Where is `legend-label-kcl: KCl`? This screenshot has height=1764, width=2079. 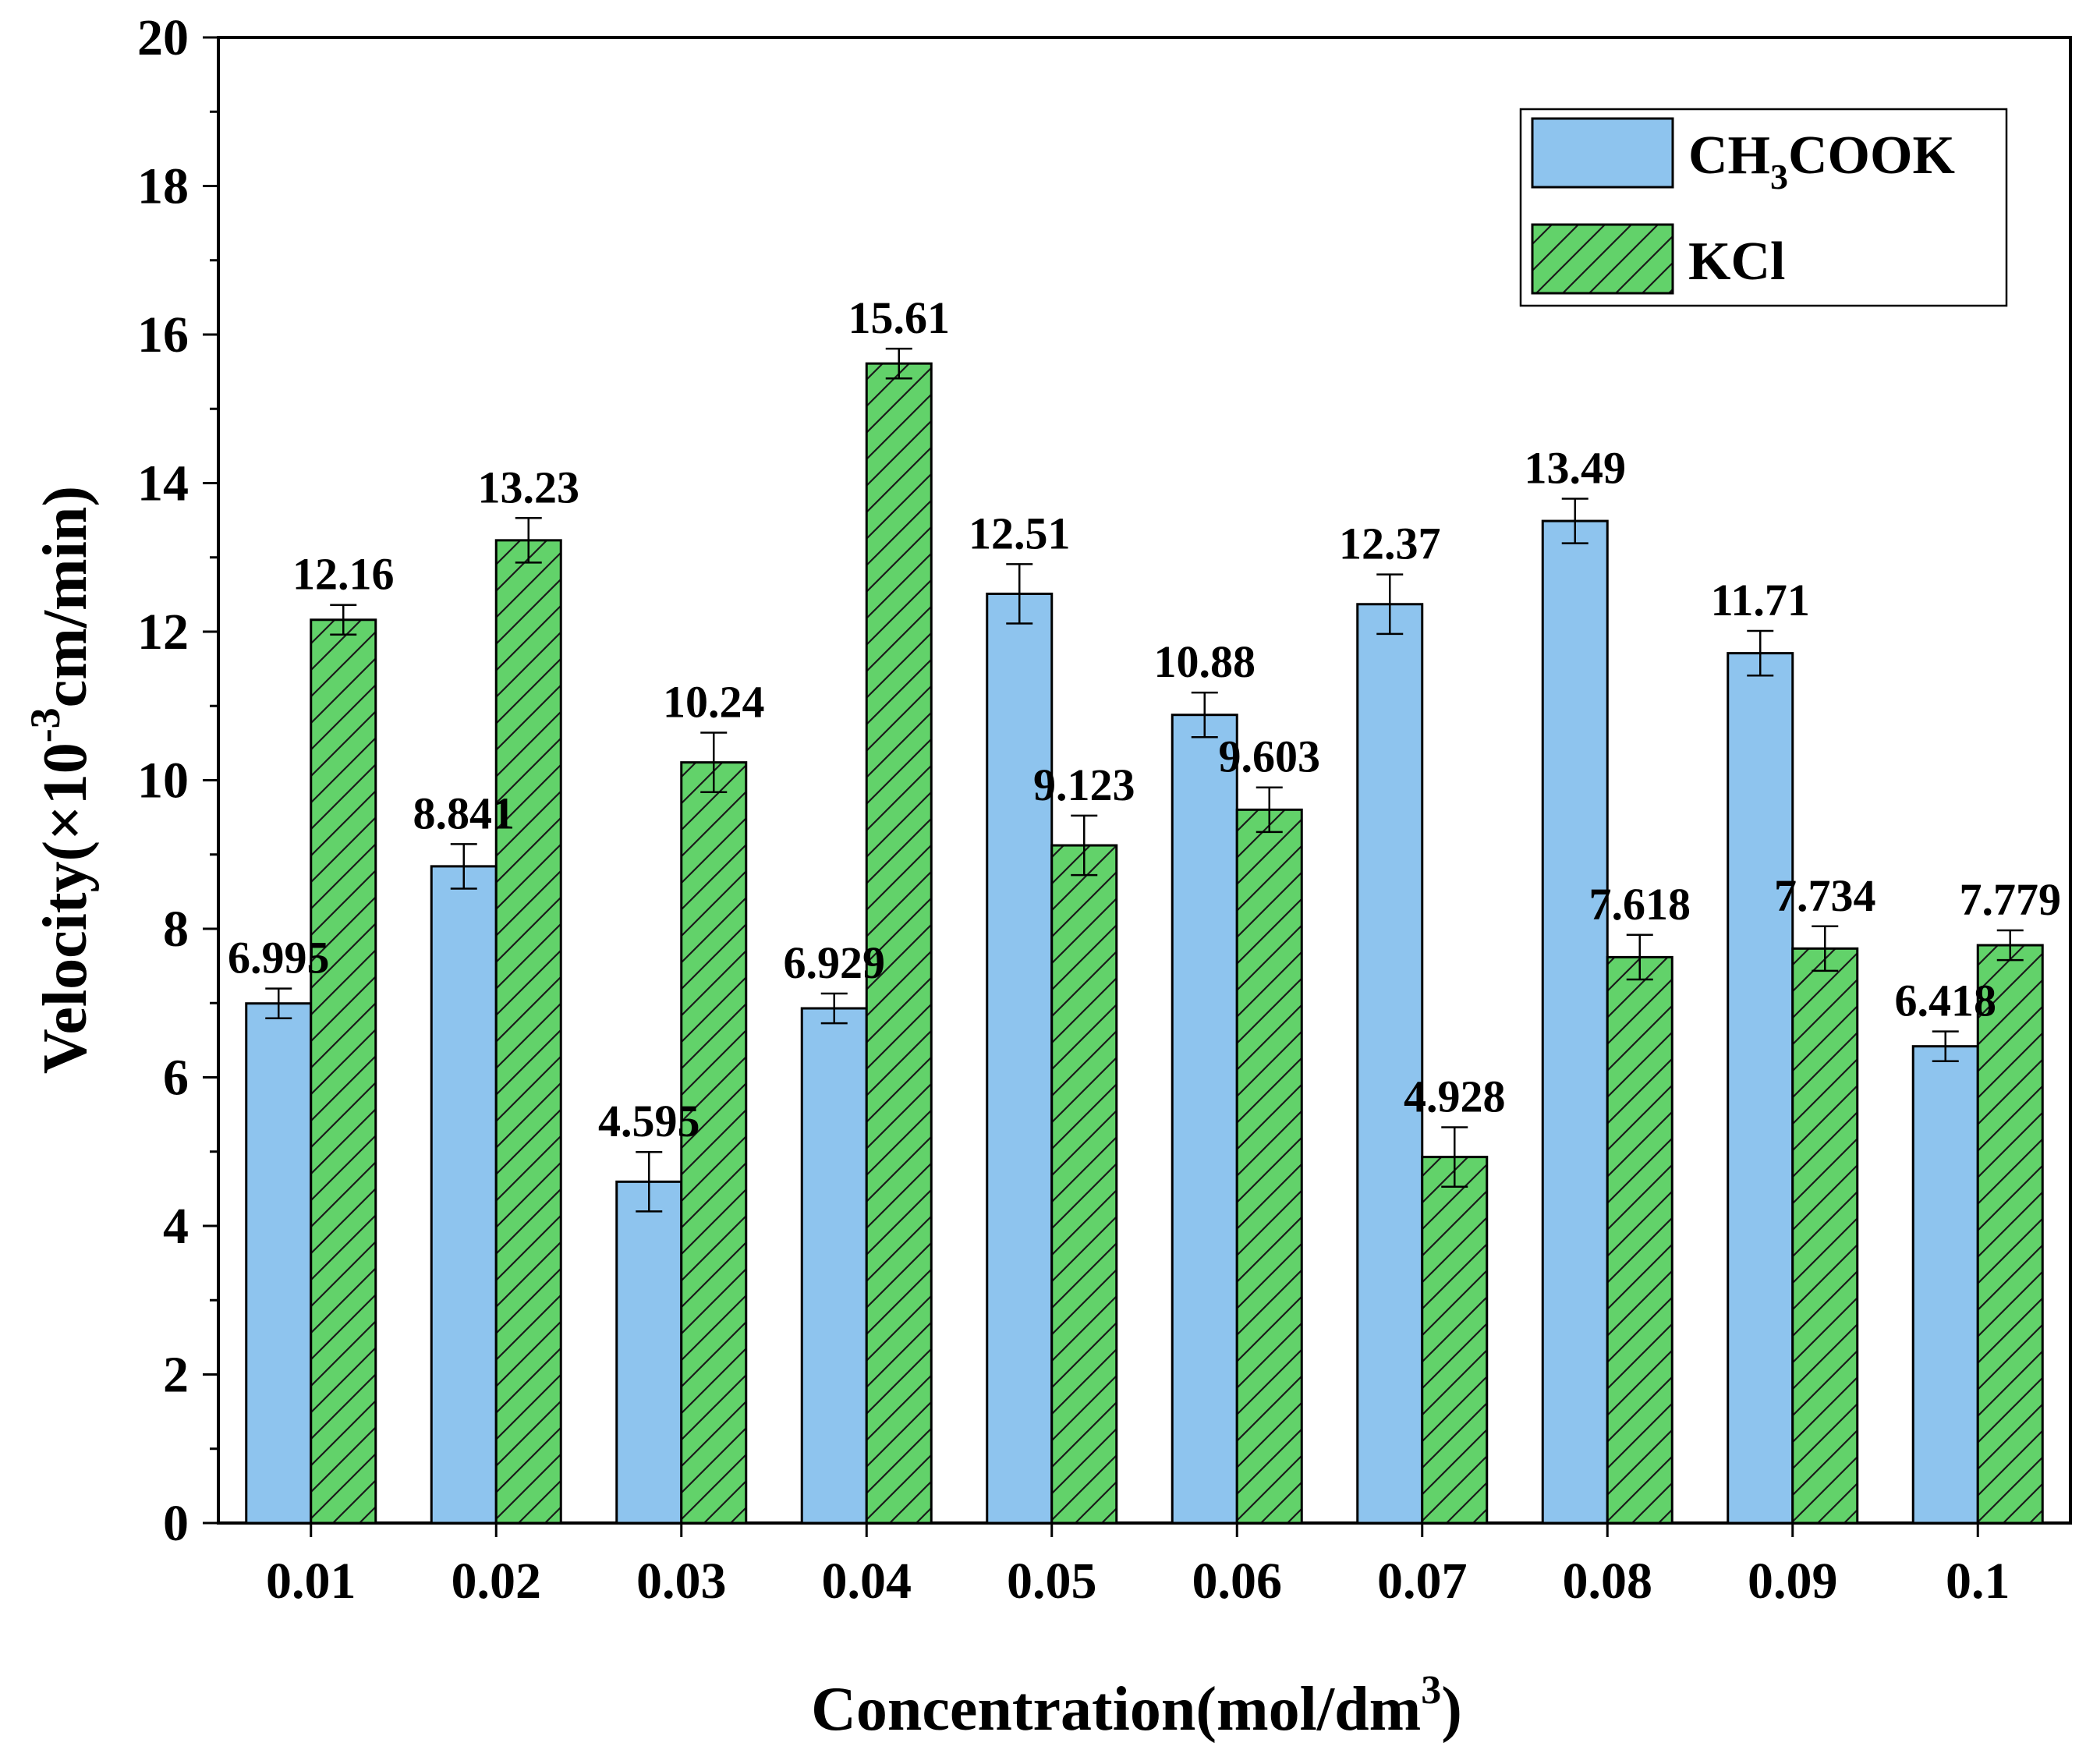 legend-label-kcl: KCl is located at coordinates (1737, 262).